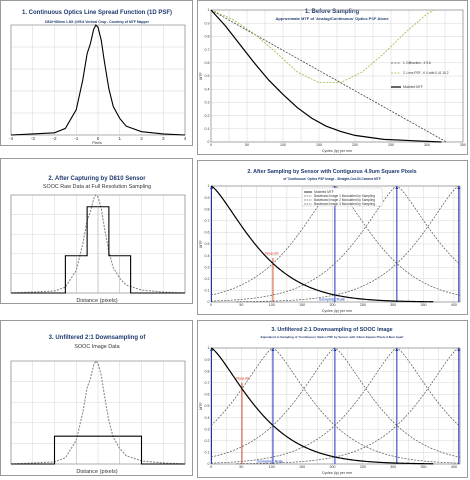  Describe the element at coordinates (119, 138) in the screenshot. I see `x-tick-label: 1` at that location.